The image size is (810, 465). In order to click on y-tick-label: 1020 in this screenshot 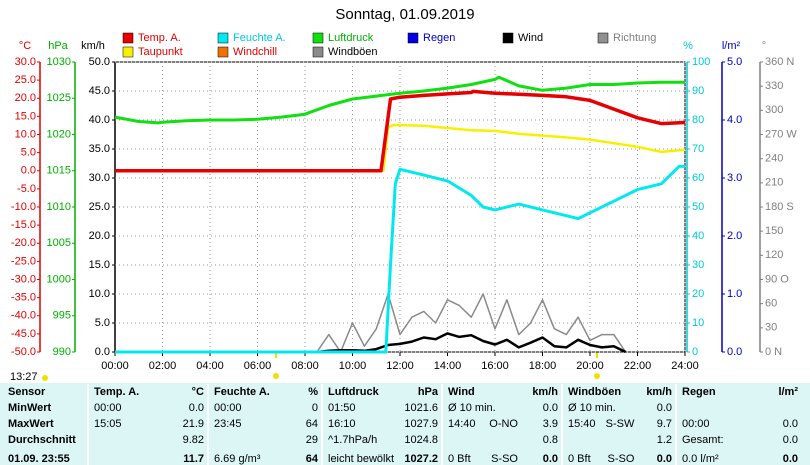, I will do `click(59, 134)`.